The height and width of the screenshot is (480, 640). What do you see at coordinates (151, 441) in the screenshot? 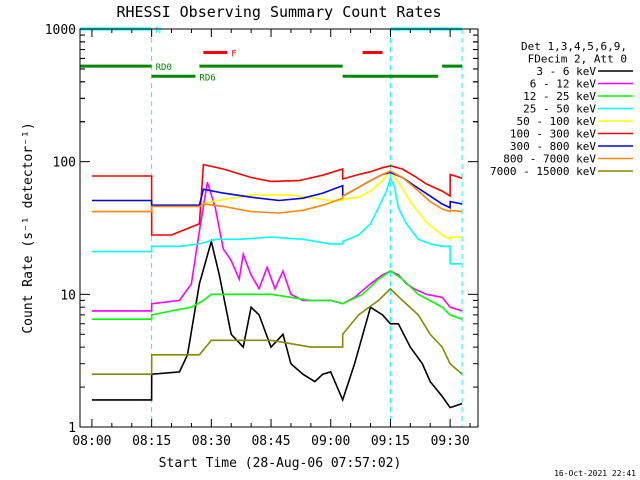
I see `x-tick-label: 08:15` at bounding box center [151, 441].